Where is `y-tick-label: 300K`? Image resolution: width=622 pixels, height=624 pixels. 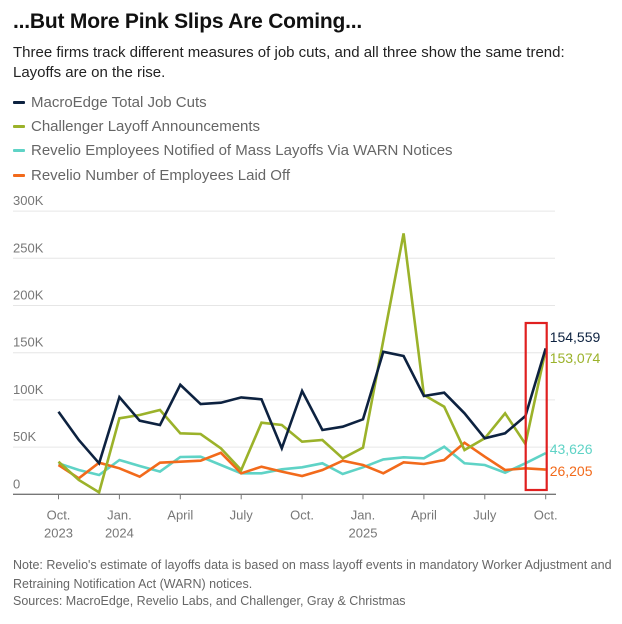
y-tick-label: 300K is located at coordinates (28, 200).